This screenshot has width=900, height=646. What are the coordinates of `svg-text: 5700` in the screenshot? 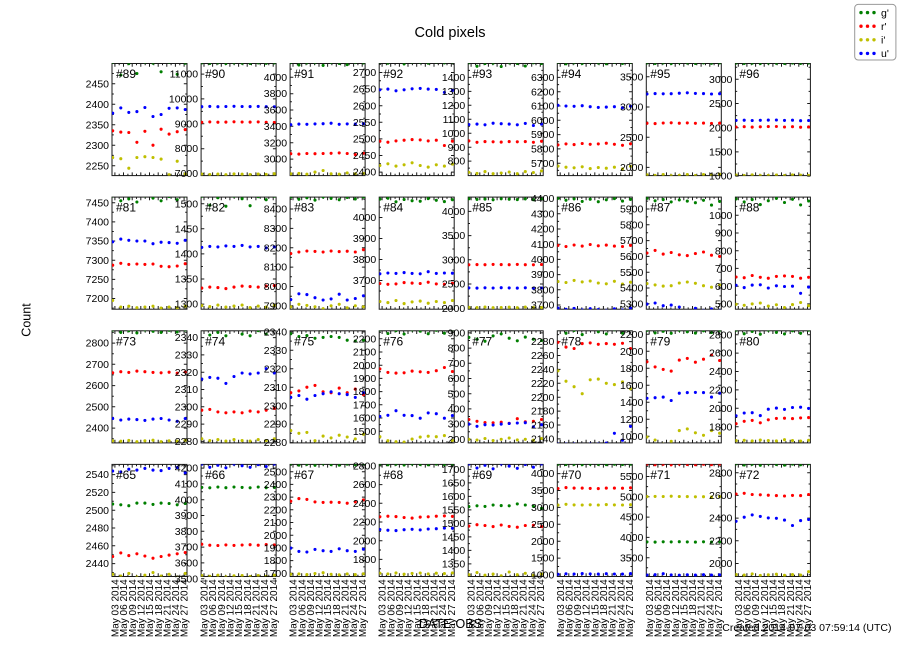 It's located at (632, 241).